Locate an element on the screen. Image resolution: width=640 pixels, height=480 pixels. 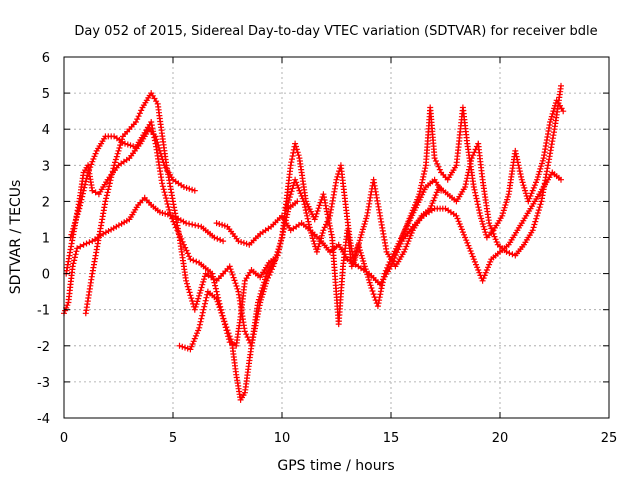
y-axis-label: SDTVAR / TECUs is located at coordinates (16, 237).